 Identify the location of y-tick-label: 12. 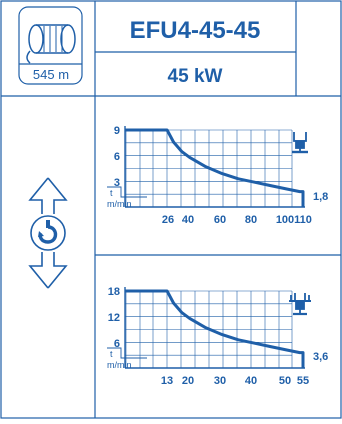
(114, 318).